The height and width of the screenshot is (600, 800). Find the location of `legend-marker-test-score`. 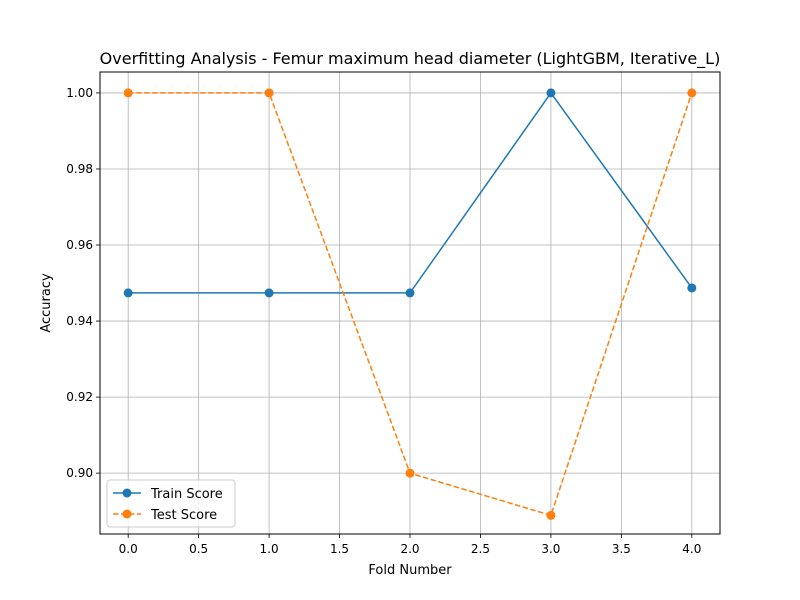

legend-marker-test-score is located at coordinates (127, 514).